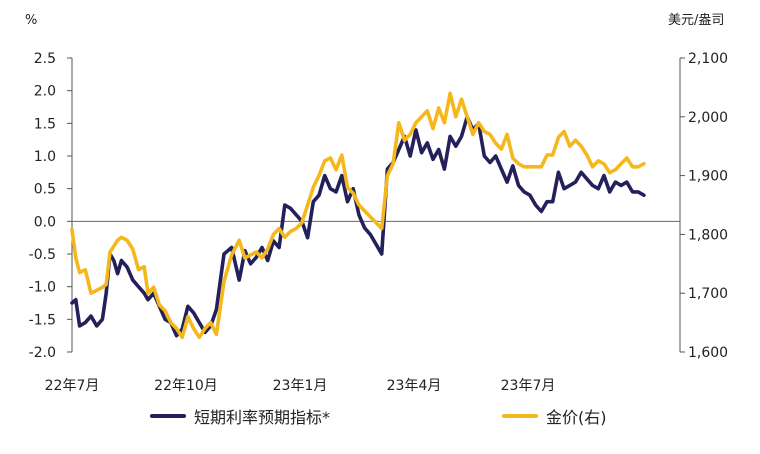 This screenshot has height=454, width=760. I want to click on x-tick-label: 22年10月, so click(186, 386).